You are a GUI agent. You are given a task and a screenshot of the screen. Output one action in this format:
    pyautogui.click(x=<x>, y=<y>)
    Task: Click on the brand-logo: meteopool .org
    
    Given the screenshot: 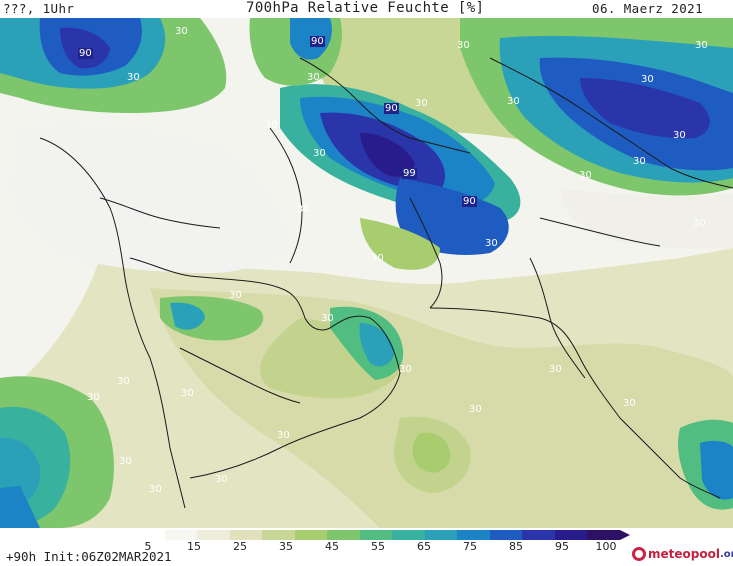 What is the action you would take?
    pyautogui.click(x=682, y=554)
    